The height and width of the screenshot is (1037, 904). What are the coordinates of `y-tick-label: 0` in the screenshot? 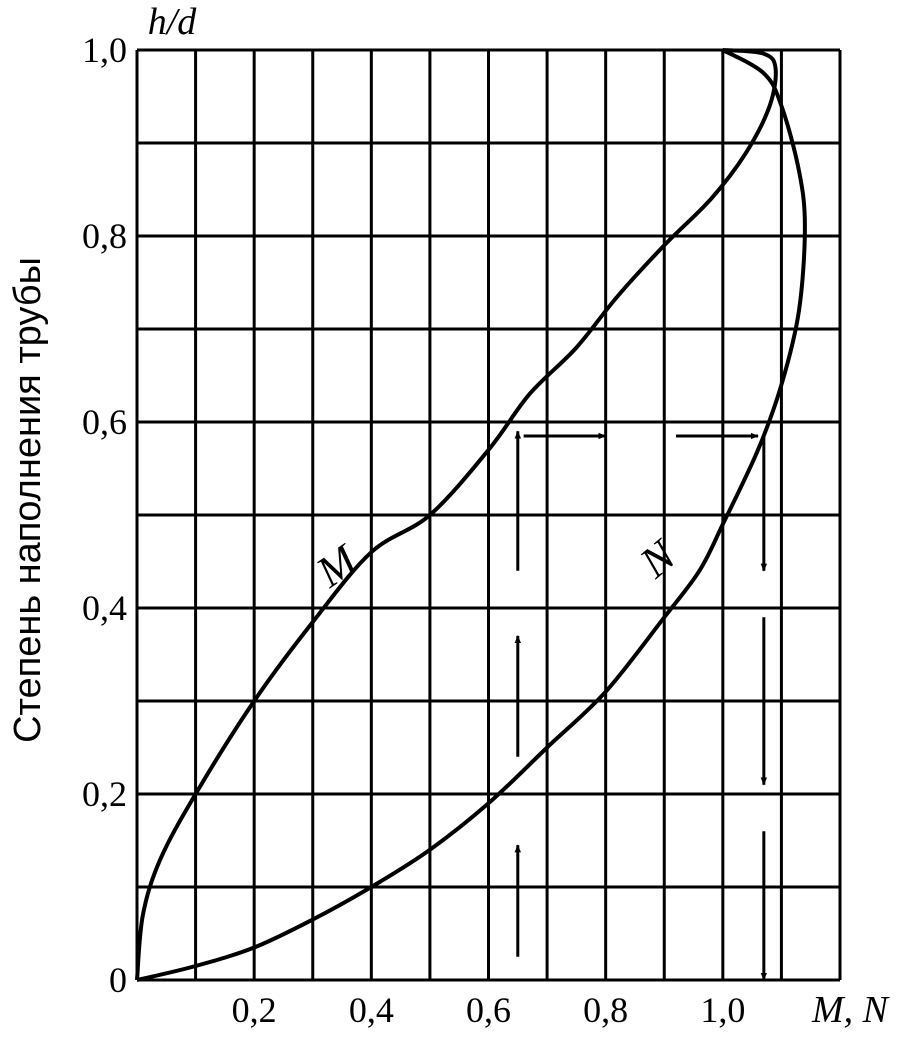 It's located at (118, 980).